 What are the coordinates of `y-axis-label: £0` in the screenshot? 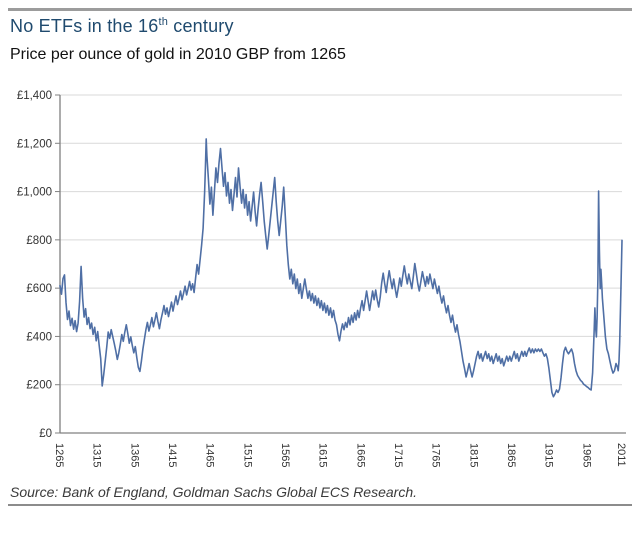 It's located at (45, 434).